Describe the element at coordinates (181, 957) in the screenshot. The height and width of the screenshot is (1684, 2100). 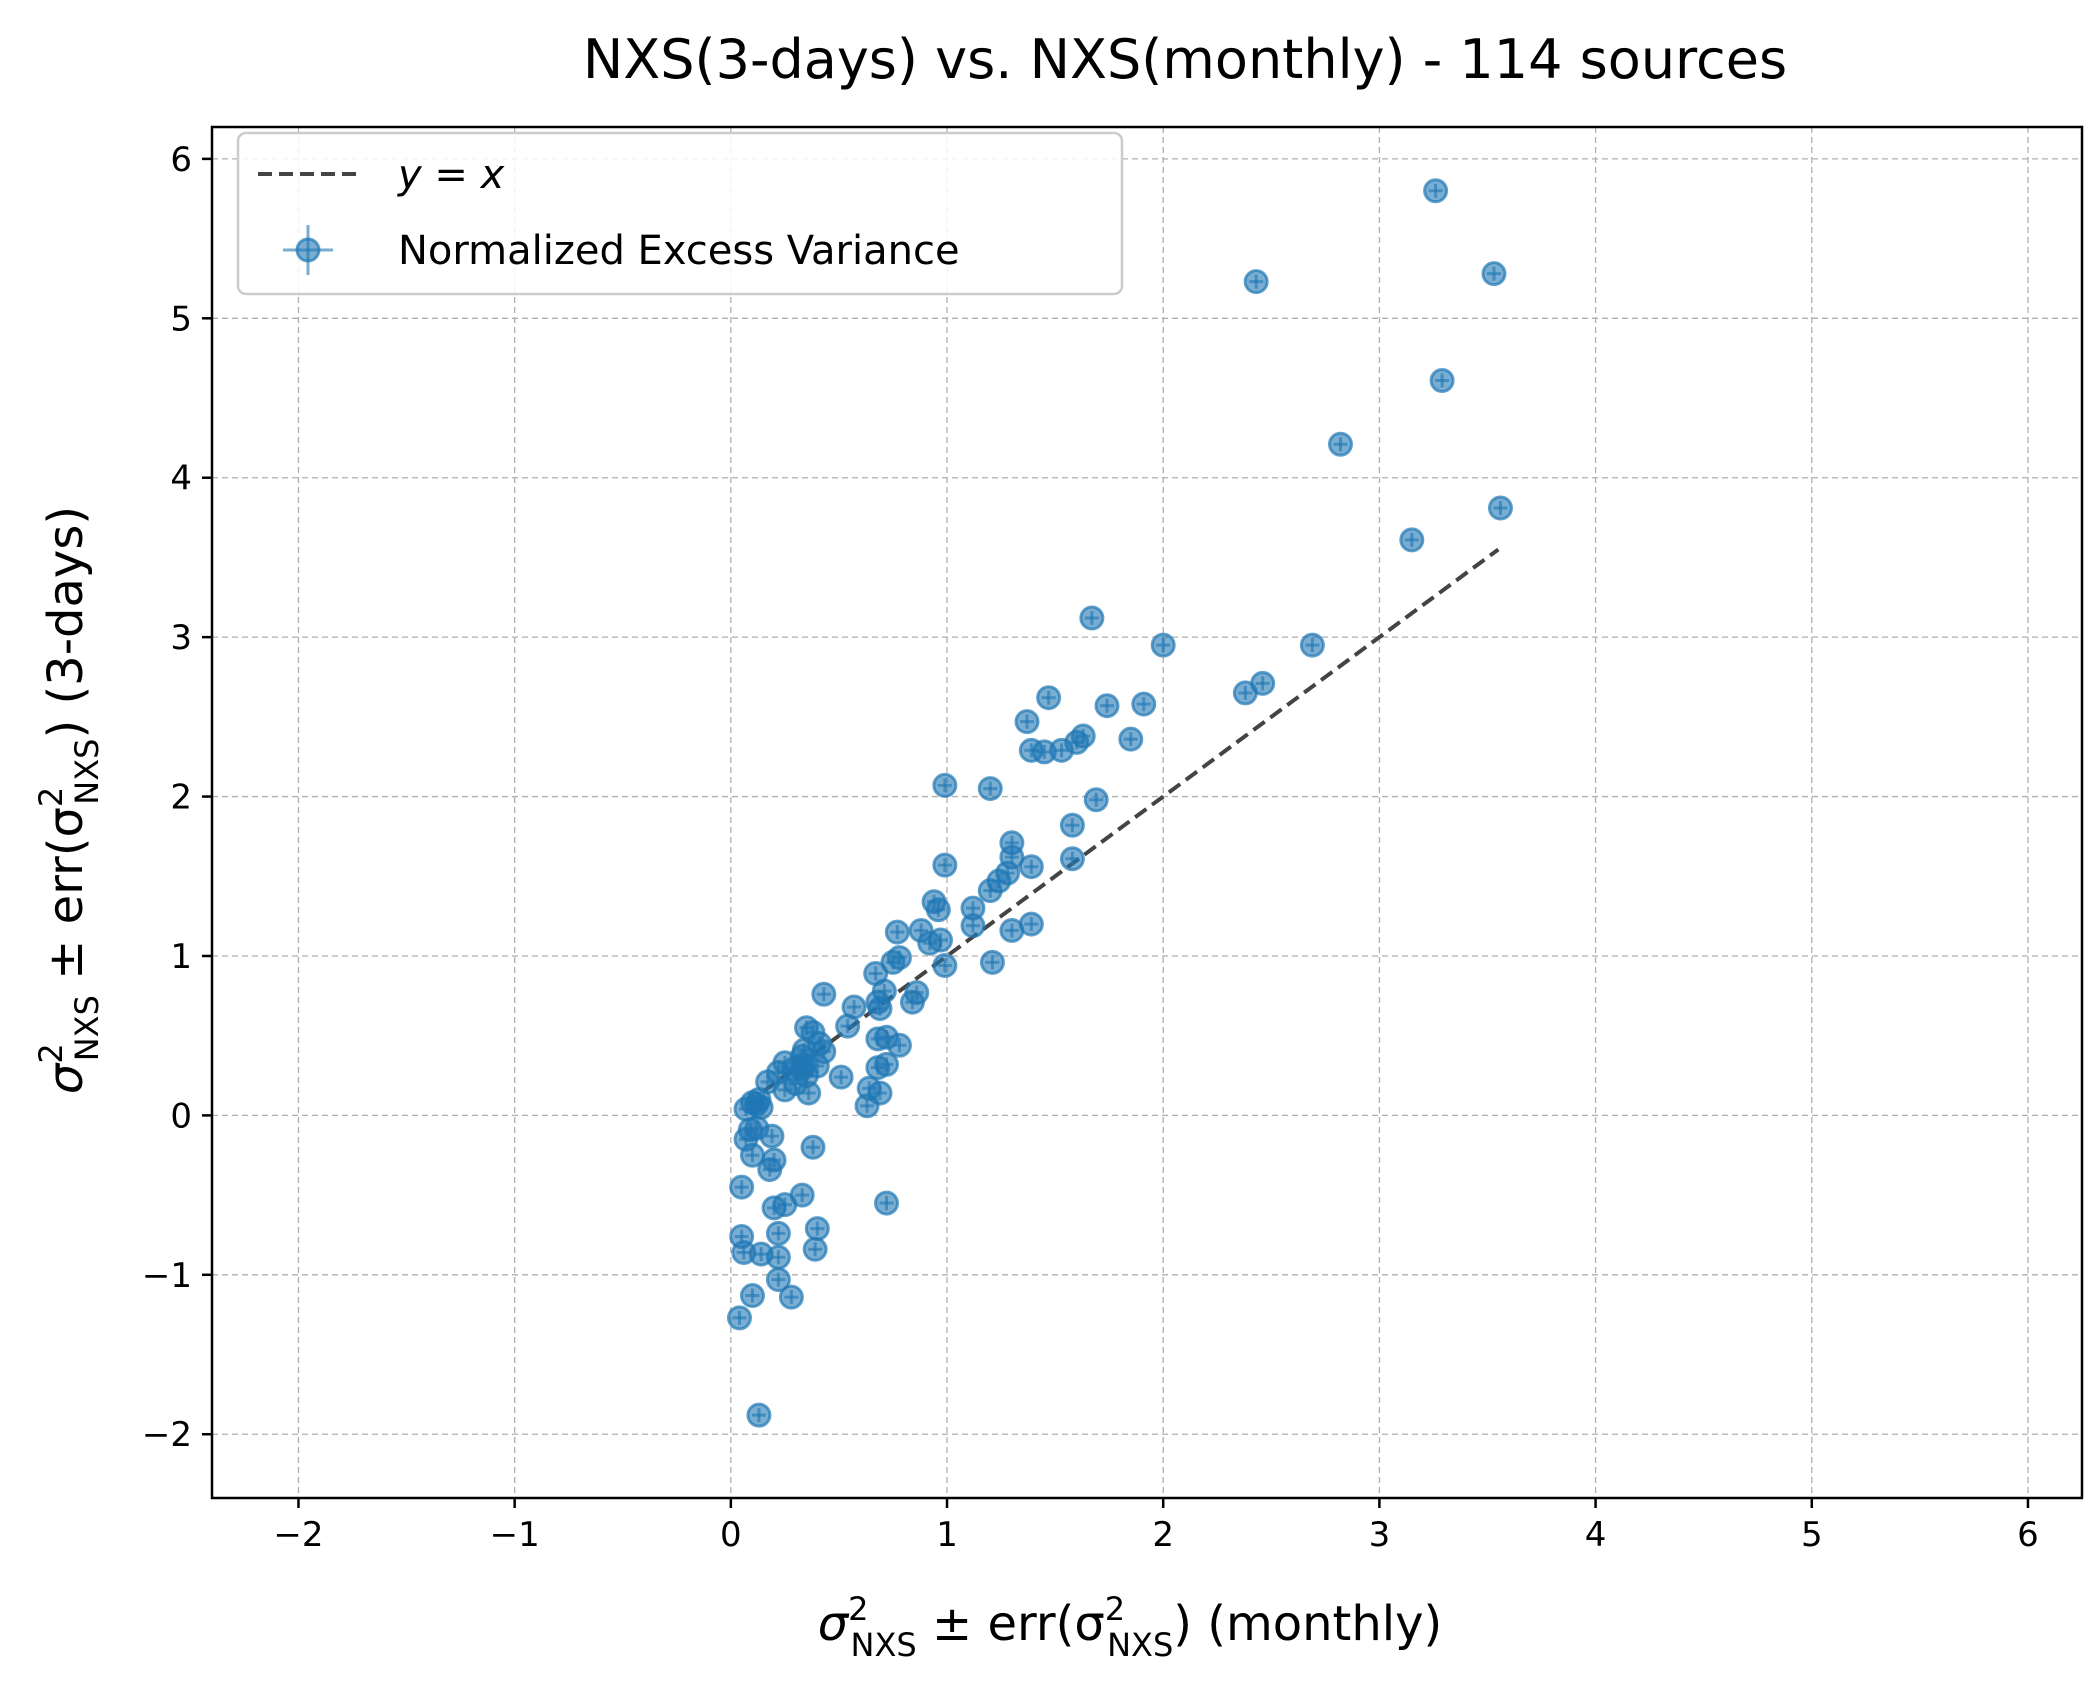
I see `y-tick-label: 1` at that location.